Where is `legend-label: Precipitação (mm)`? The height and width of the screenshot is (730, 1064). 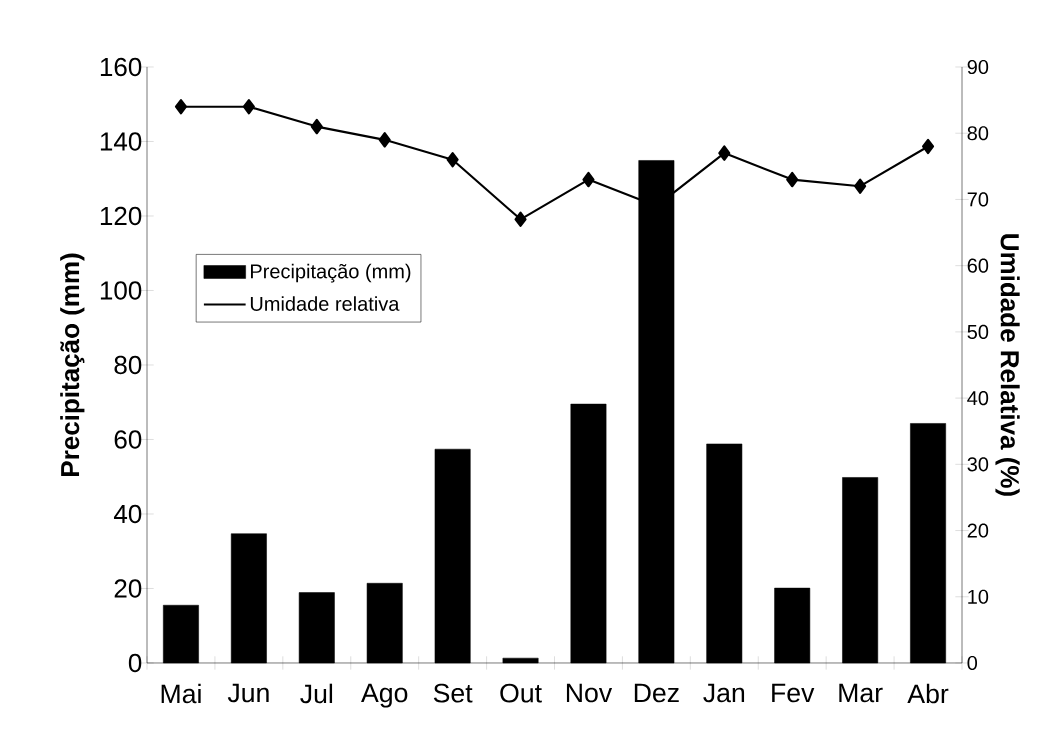 legend-label: Precipitação (mm) is located at coordinates (331, 273).